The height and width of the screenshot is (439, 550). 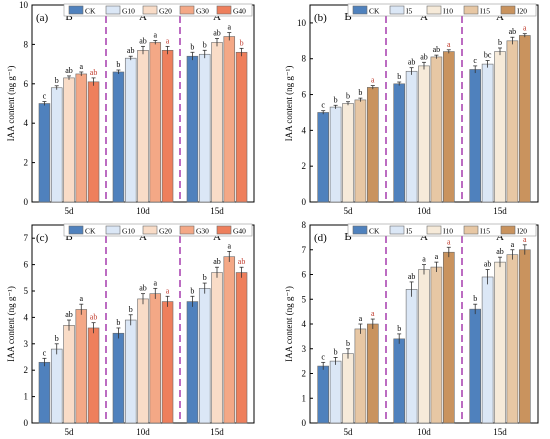 I want to click on y-tick-label: 2, so click(x=304, y=374).